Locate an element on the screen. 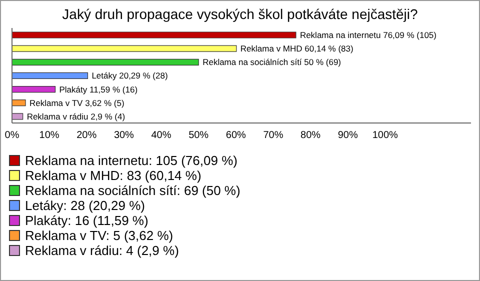 Image resolution: width=480 pixels, height=281 pixels. x-tick-label: 0% is located at coordinates (12, 136).